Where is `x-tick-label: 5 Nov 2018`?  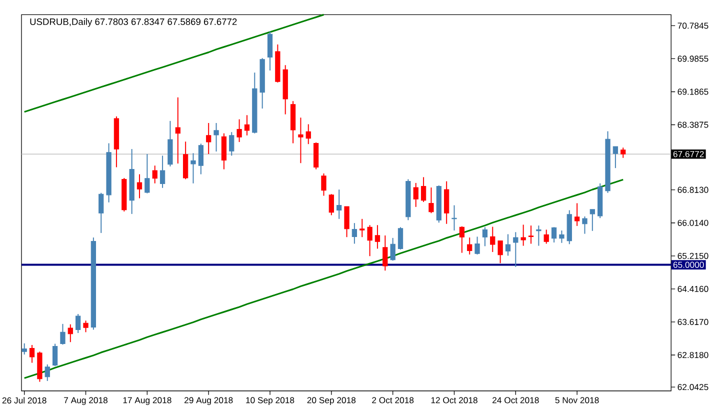
x-tick-label: 5 Nov 2018 is located at coordinates (577, 400).